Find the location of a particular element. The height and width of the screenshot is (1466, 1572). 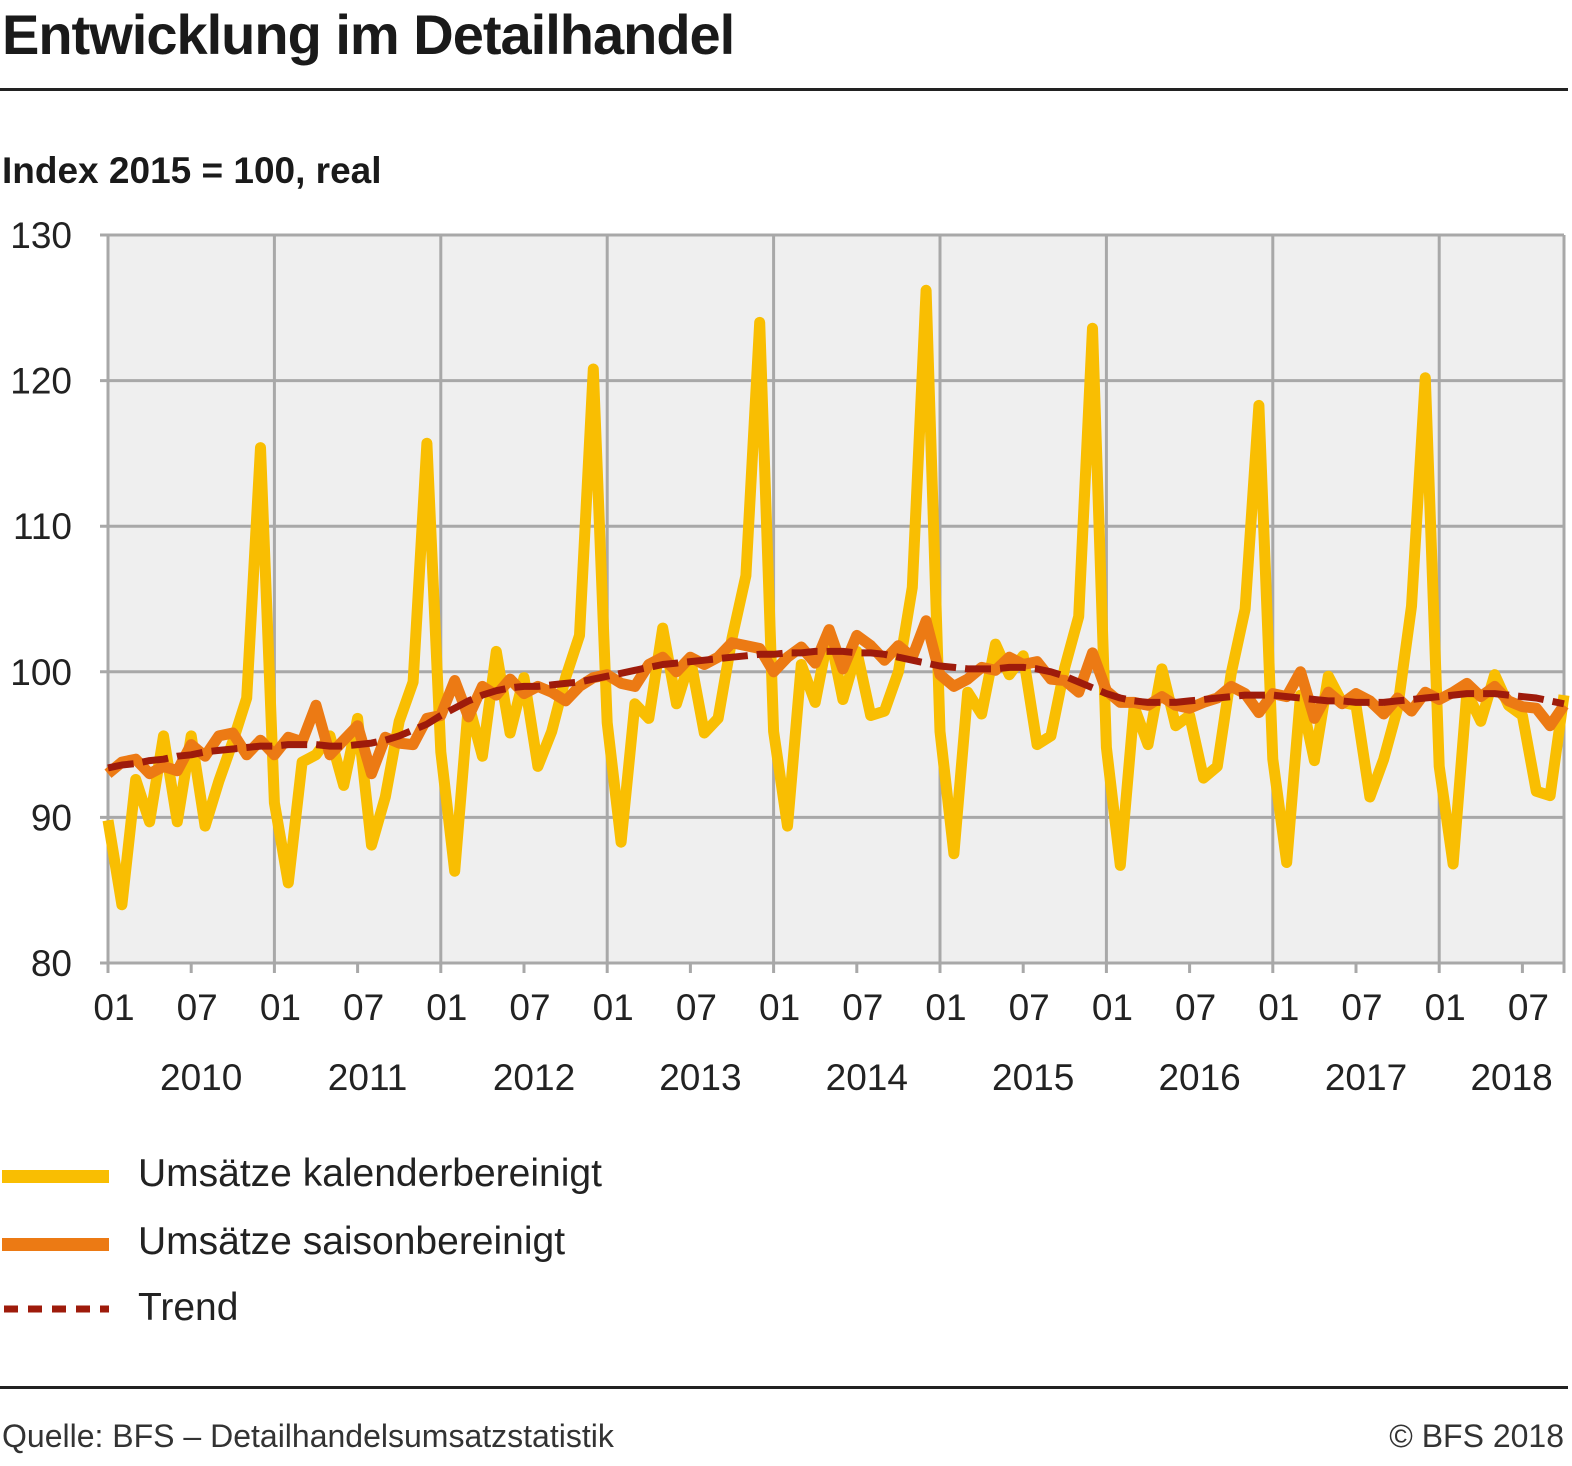

legend-swatch-kalenderbereinigt is located at coordinates (55, 1176).